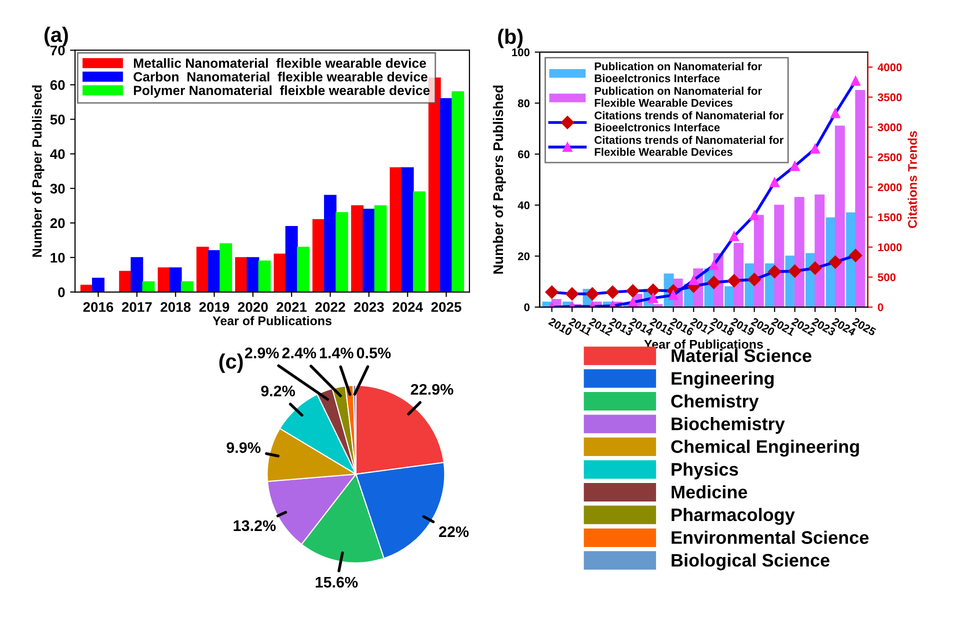  Describe the element at coordinates (337, 582) in the screenshot. I see `data-label: 15.6%` at that location.